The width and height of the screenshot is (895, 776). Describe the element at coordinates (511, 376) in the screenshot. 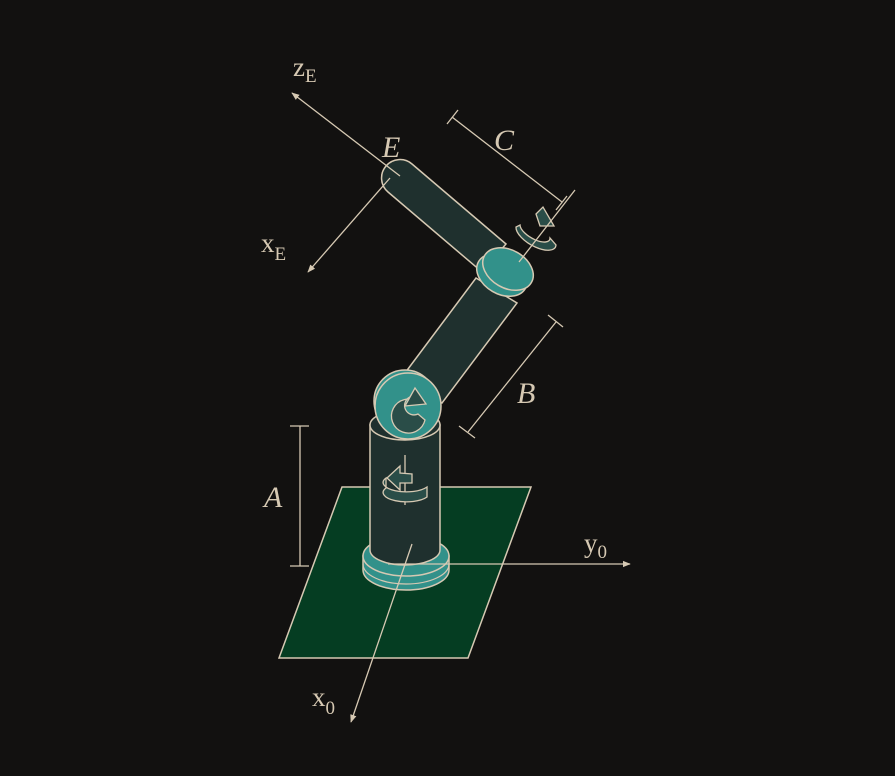

I see `dimension-b` at that location.